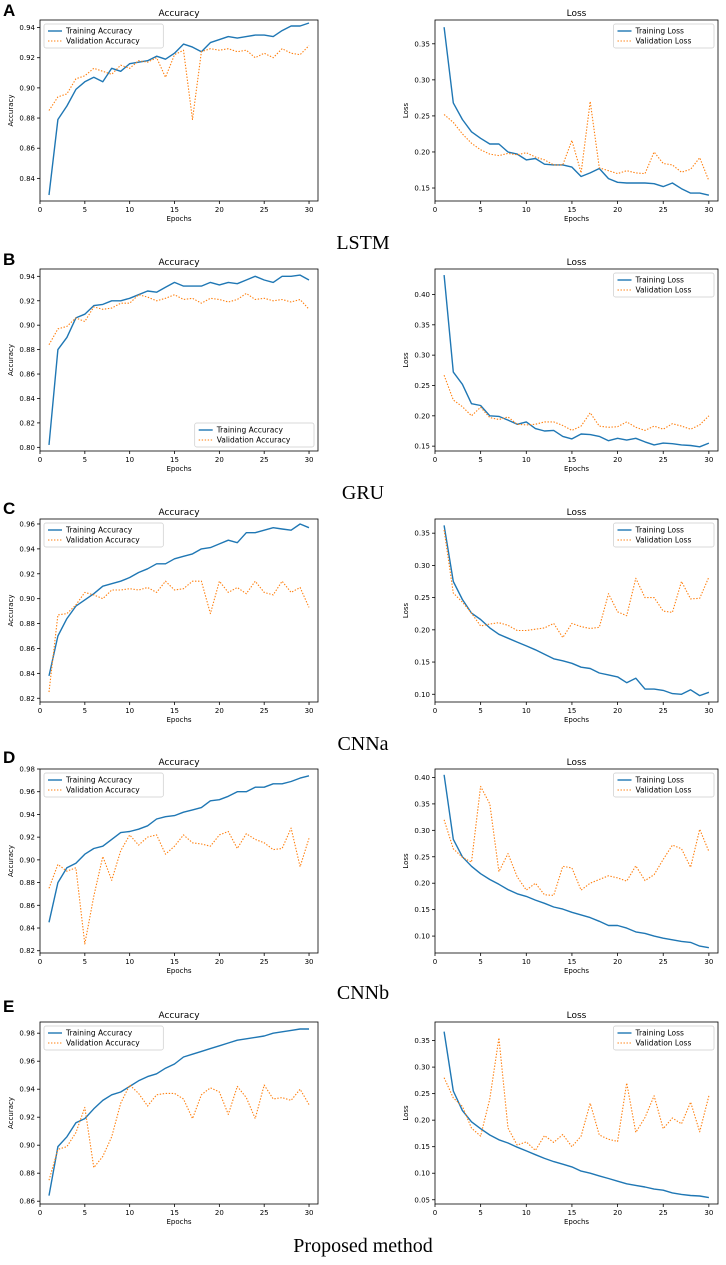  I want to click on y-tick-label: 0.40, so click(422, 778).